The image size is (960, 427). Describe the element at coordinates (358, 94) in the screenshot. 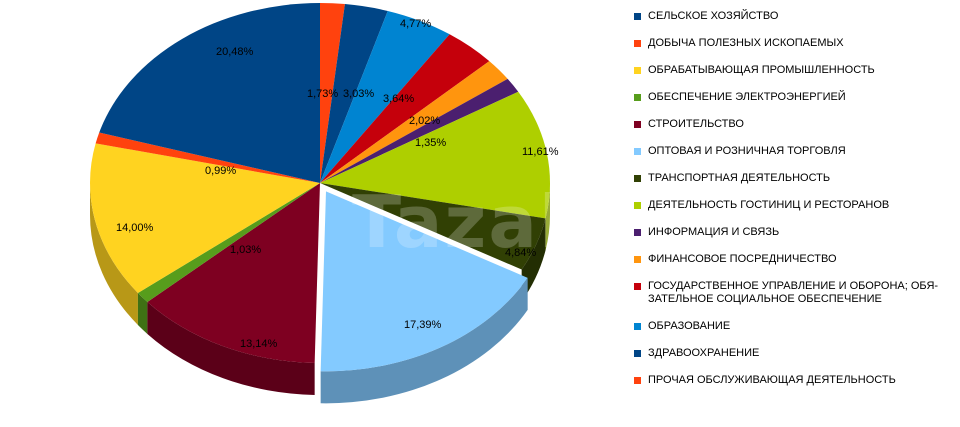

I see `slice-label-0: 3,03%` at that location.